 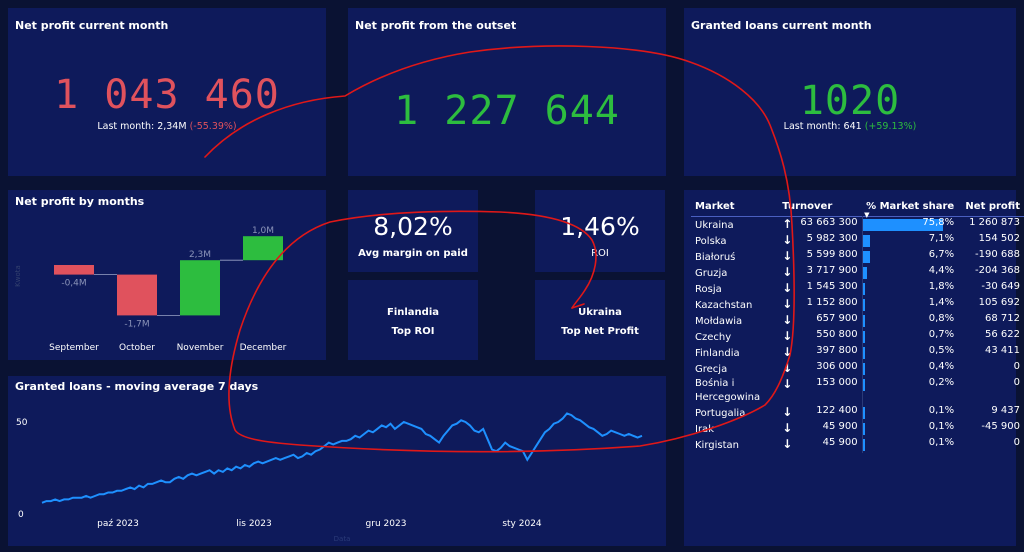 What do you see at coordinates (941, 382) in the screenshot?
I see `market-share-value: 0,2%` at bounding box center [941, 382].